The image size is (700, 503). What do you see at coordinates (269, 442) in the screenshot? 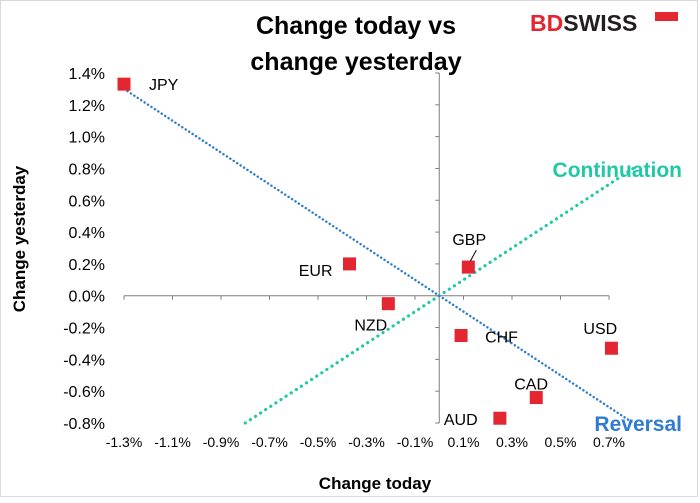
I see `x-tick-label: -0.7%` at bounding box center [269, 442].